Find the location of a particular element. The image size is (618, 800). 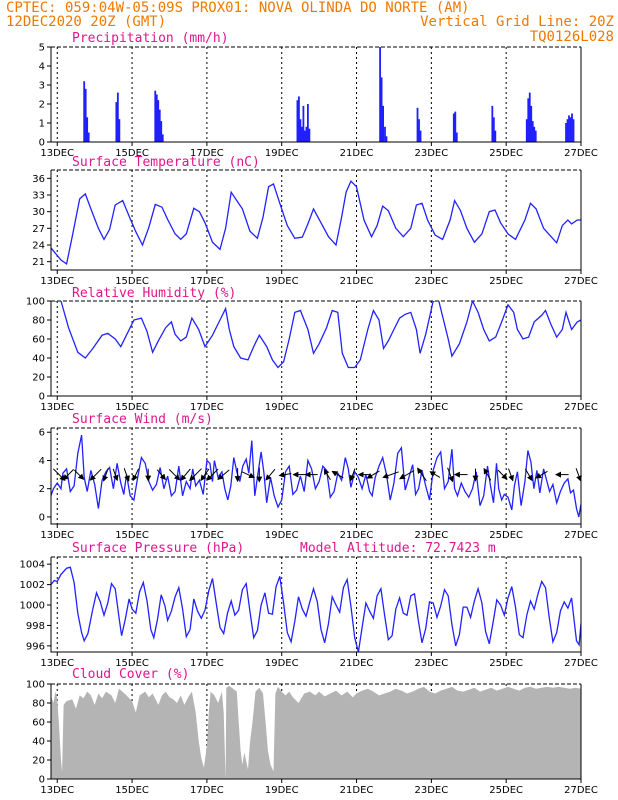

y-tick-label: 60 is located at coordinates (38, 340).